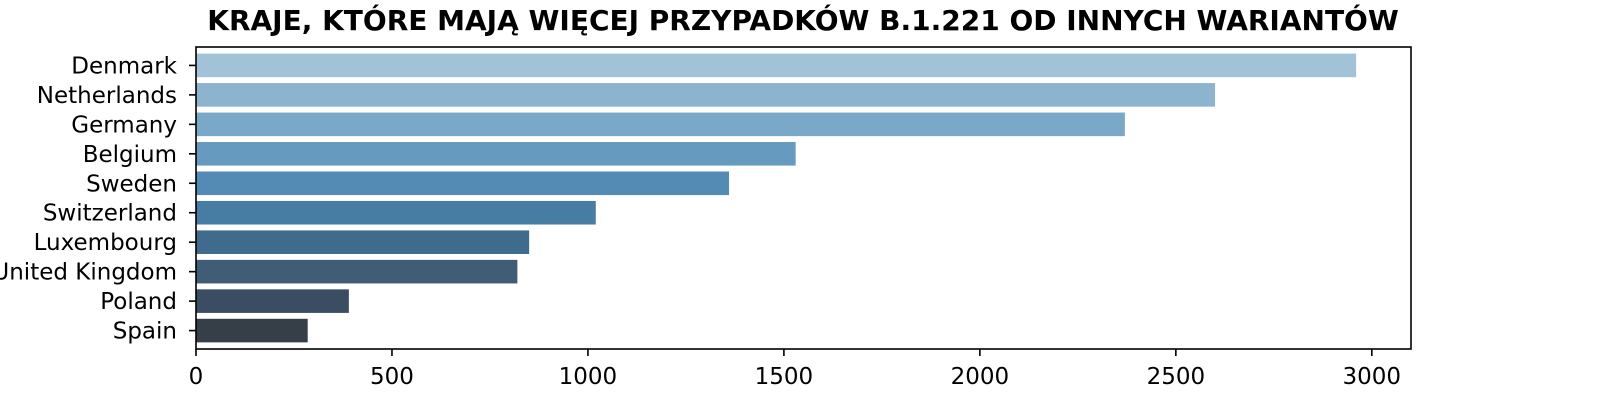  Describe the element at coordinates (110, 214) in the screenshot. I see `y-tick-label: Switzerland` at that location.